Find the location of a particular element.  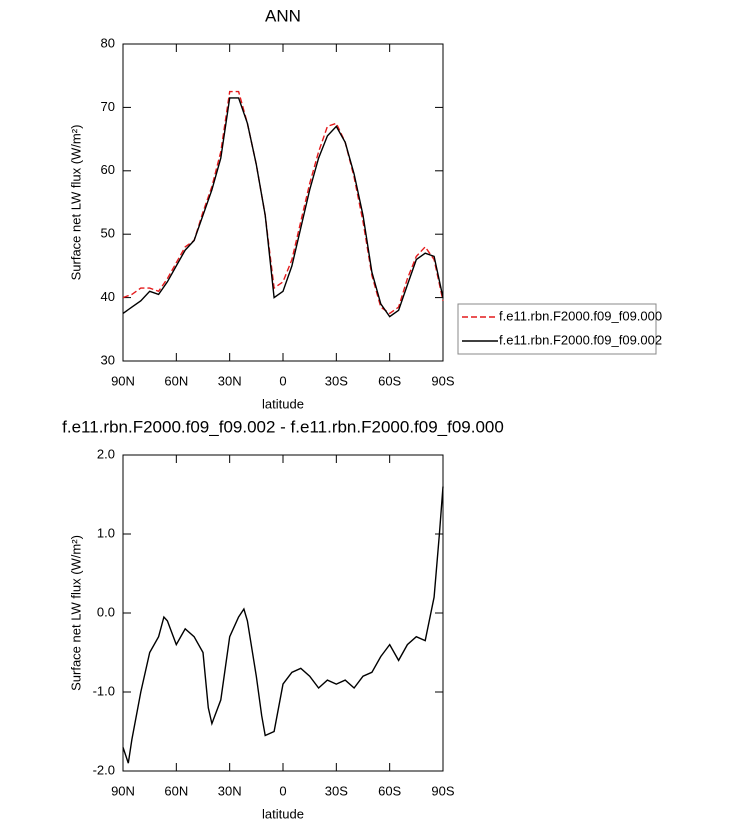

y-tick-label: 2.0 is located at coordinates (106, 453).